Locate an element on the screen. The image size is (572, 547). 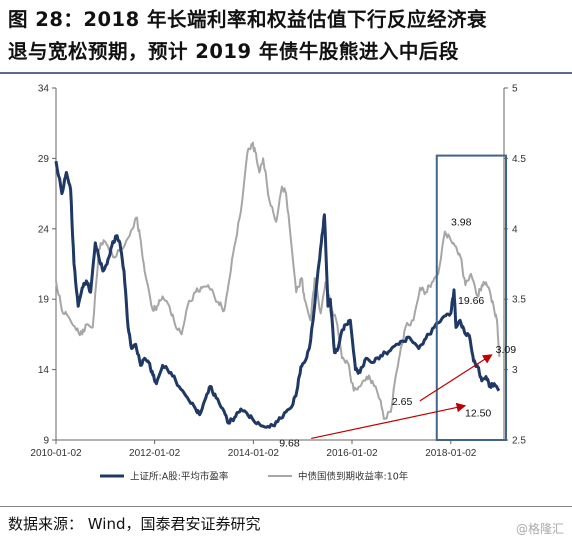
y-right-tick-label: 4.5 is located at coordinates (519, 159).